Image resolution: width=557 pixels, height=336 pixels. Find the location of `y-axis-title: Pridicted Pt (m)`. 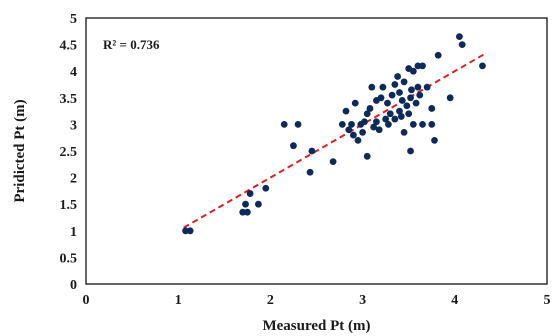

y-axis-title: Pridicted Pt (m) is located at coordinates (20, 150).